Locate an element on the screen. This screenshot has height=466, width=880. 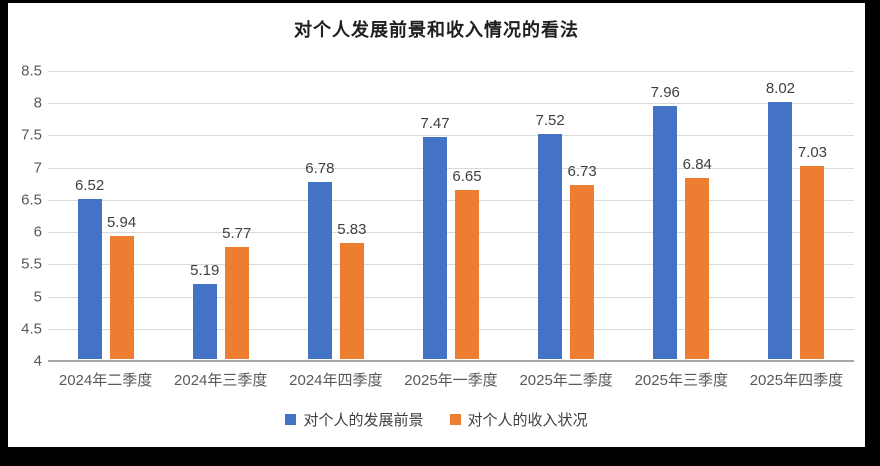
y-axis-tick-label: 5.5 is located at coordinates (31, 264).